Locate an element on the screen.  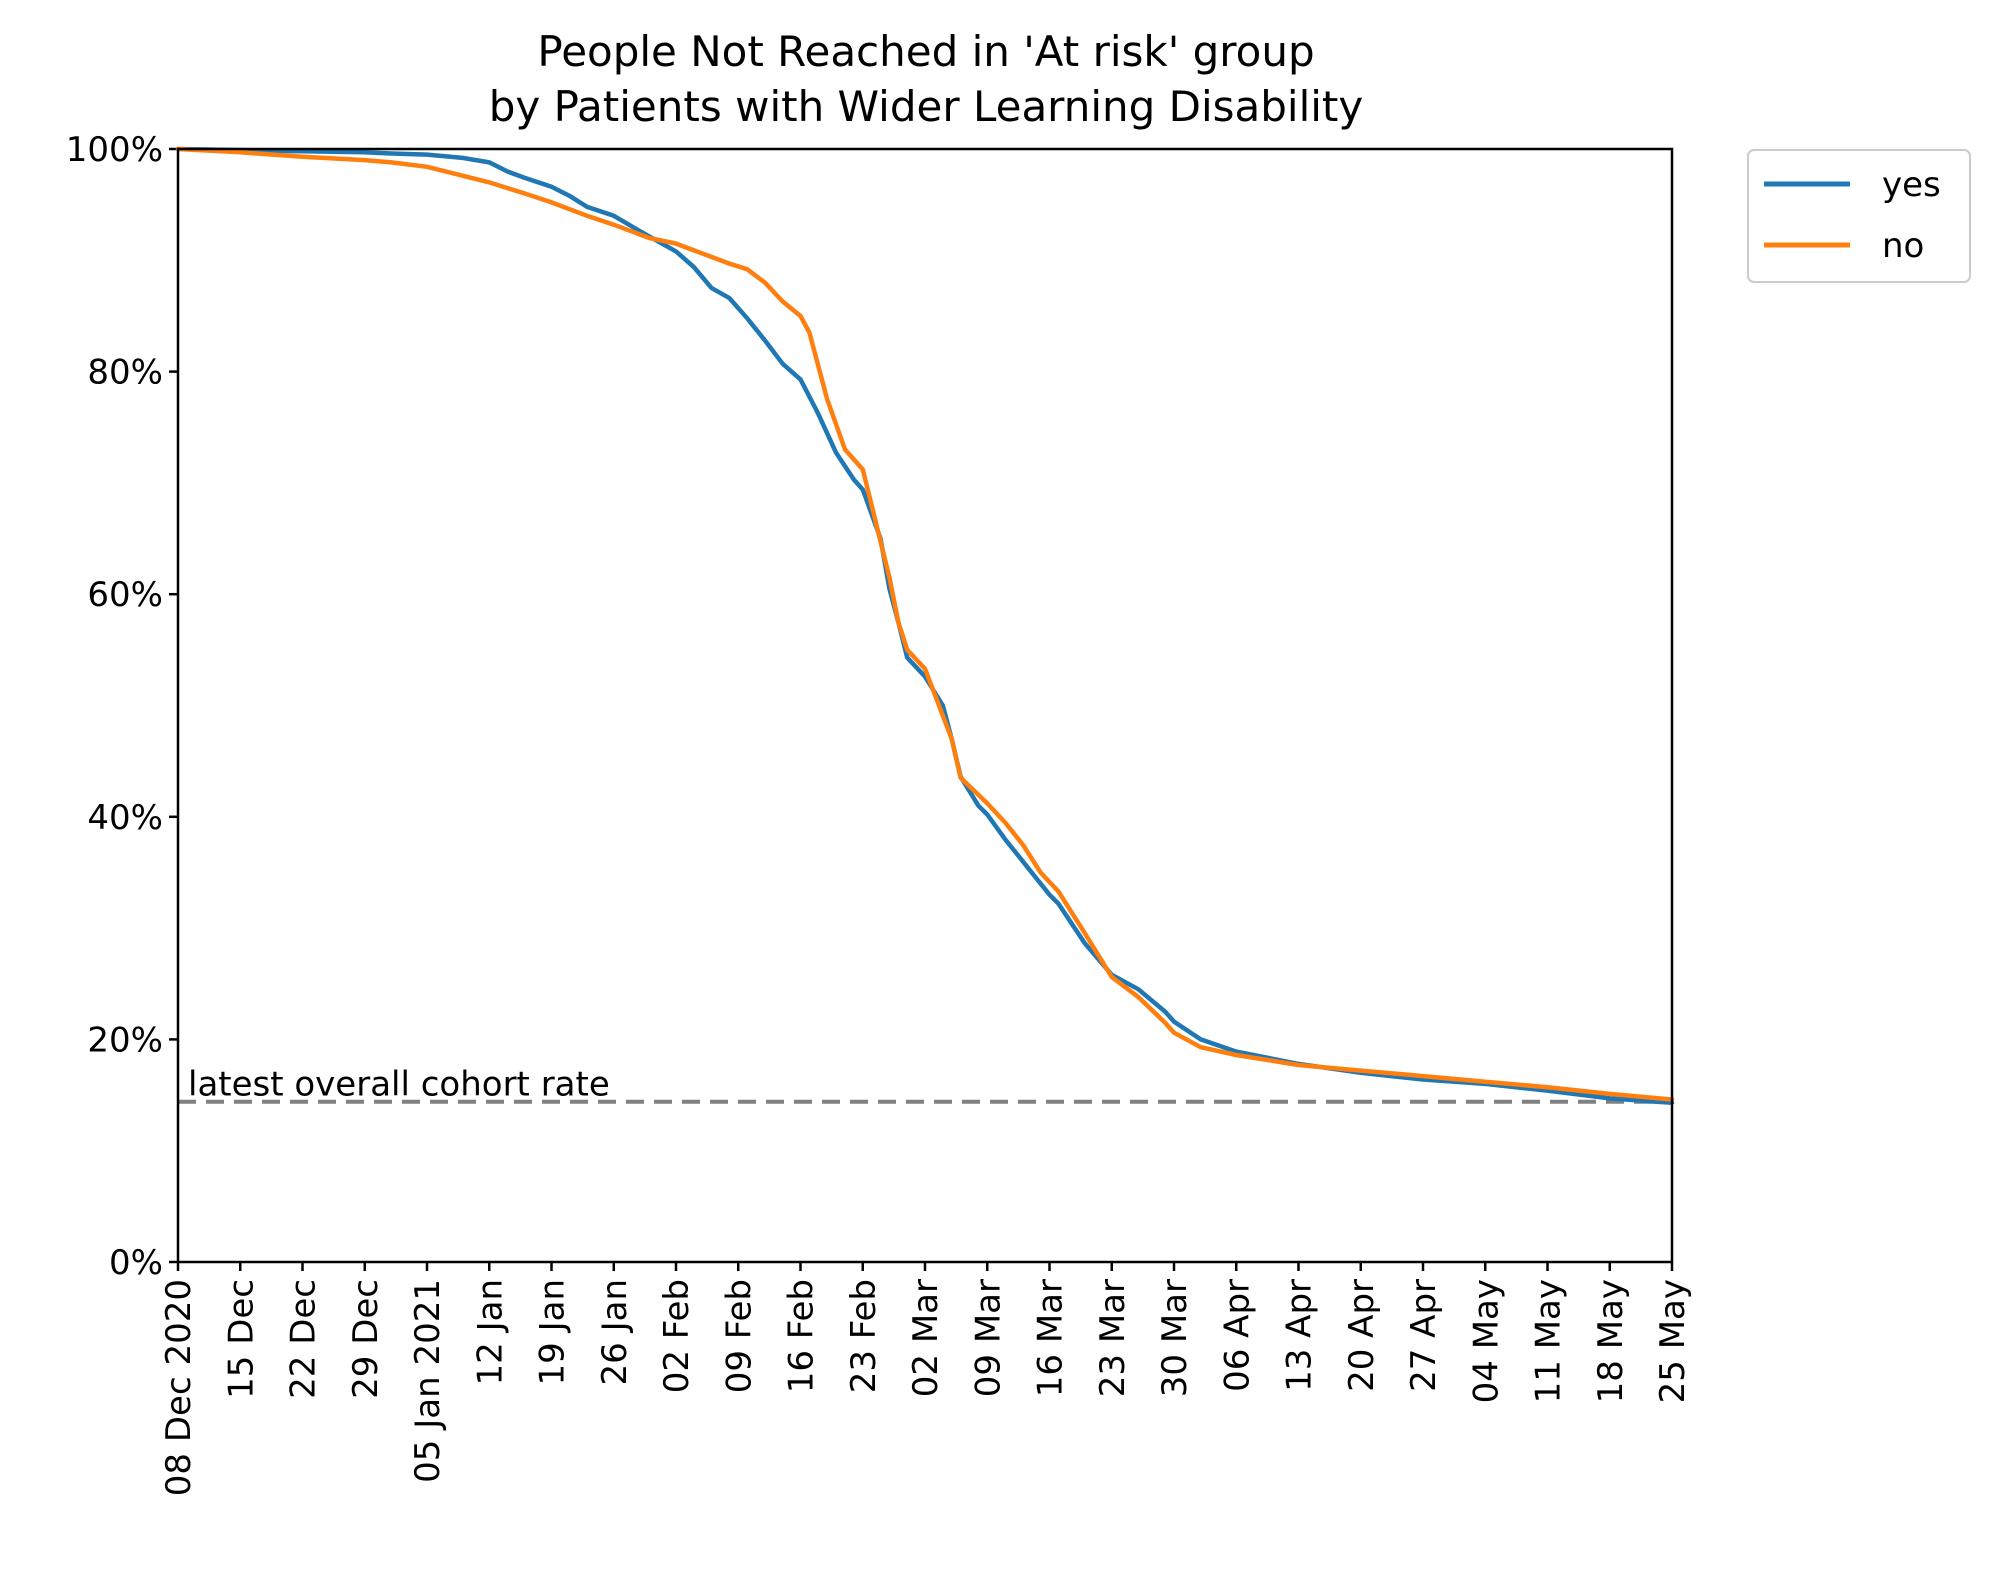
x-tick-label: 30 Mar is located at coordinates (1175, 1338).